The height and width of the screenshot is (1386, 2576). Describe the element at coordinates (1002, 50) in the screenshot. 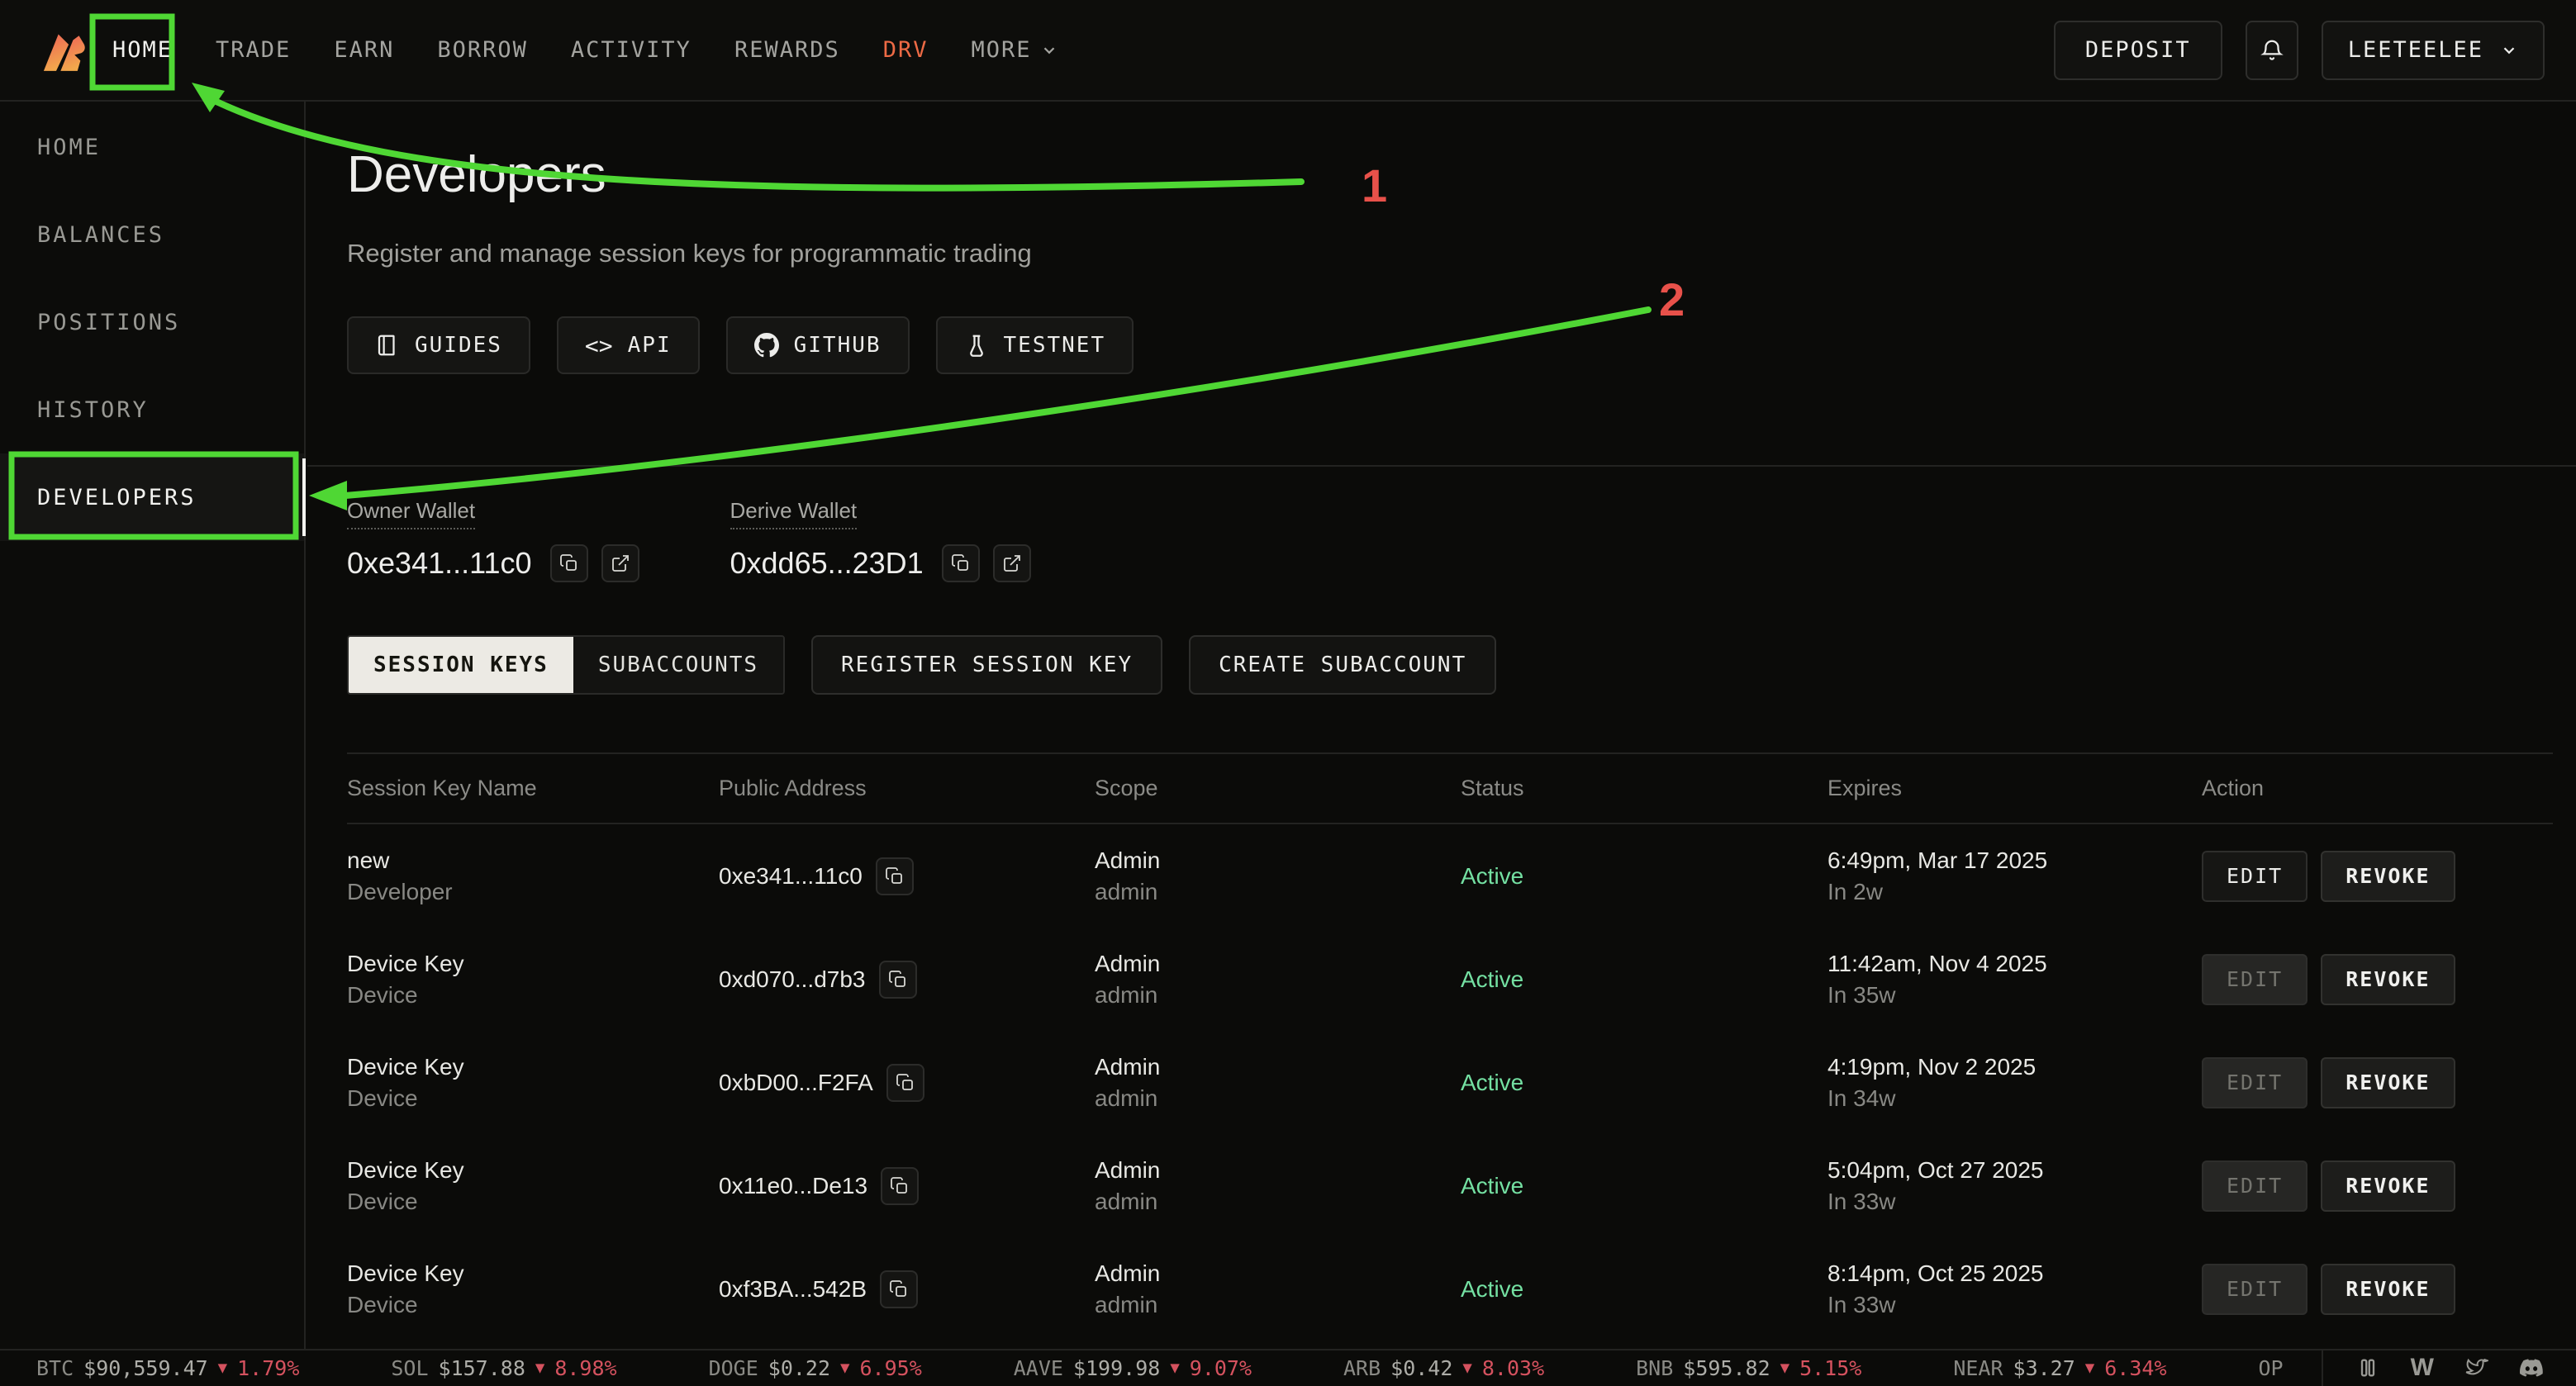

I see `nav-item-more-label: MORE` at that location.